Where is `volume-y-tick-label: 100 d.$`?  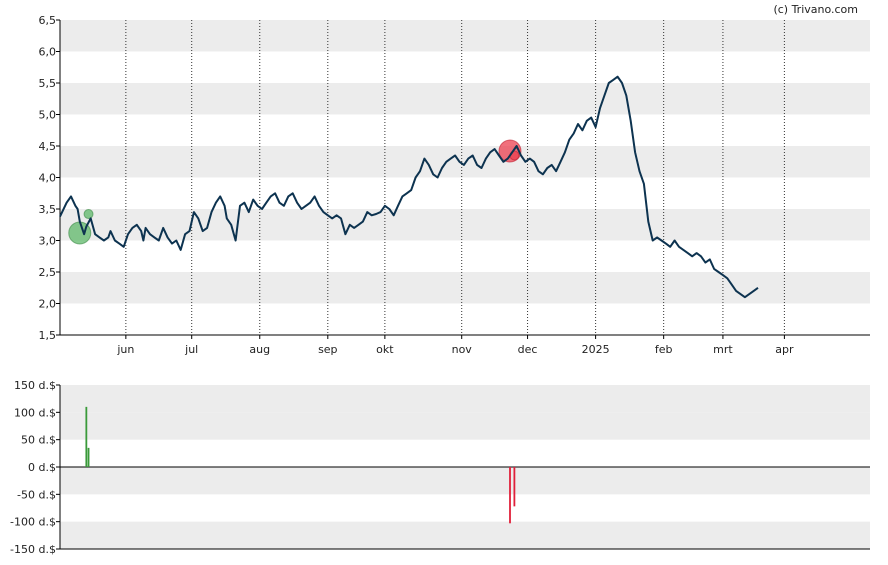
volume-y-tick-label: 100 d.$ is located at coordinates (35, 412).